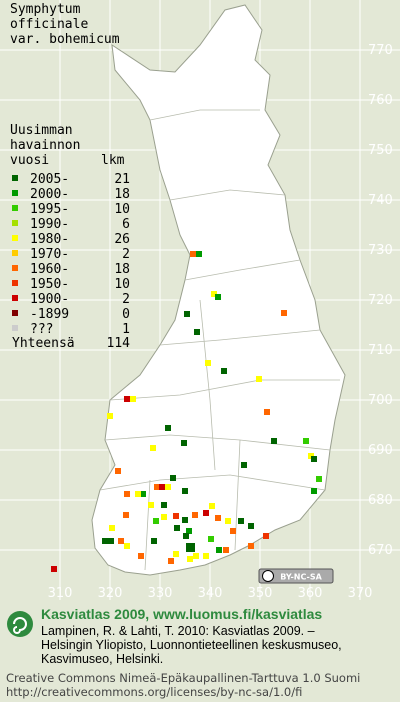 This screenshot has width=400, height=702. I want to click on grid-label-x: 360, so click(310, 593).